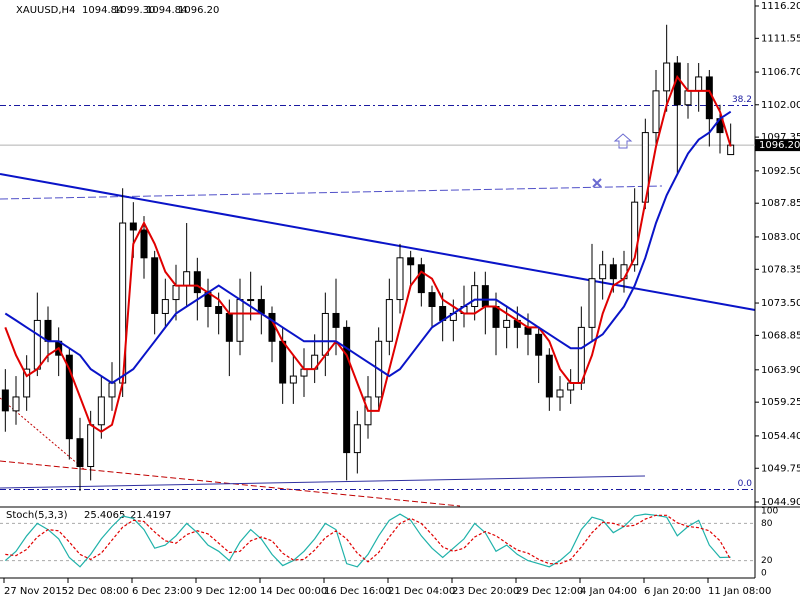  I want to click on quote-high: 1099.30, so click(134, 10).